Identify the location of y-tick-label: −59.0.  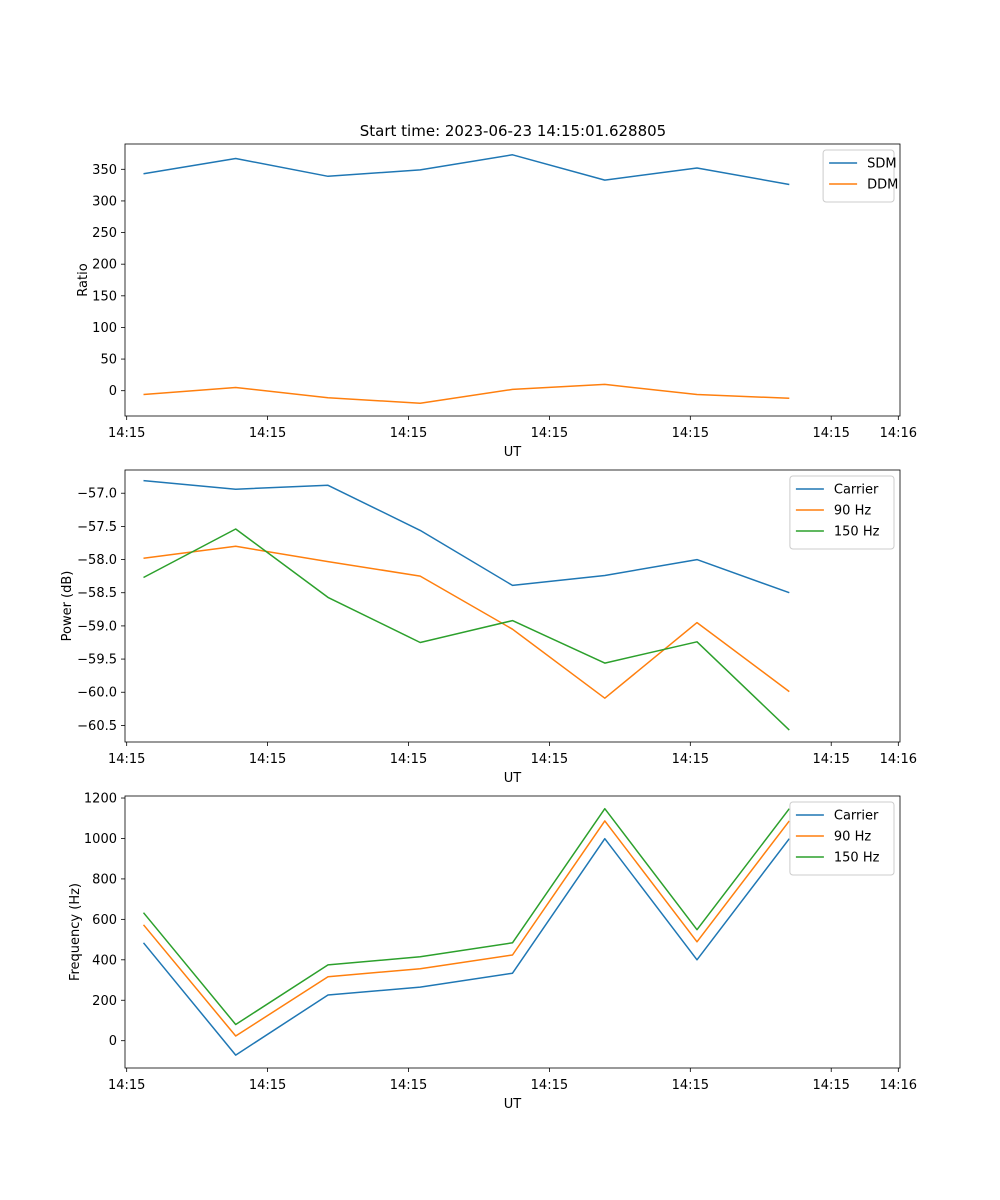
(97, 626).